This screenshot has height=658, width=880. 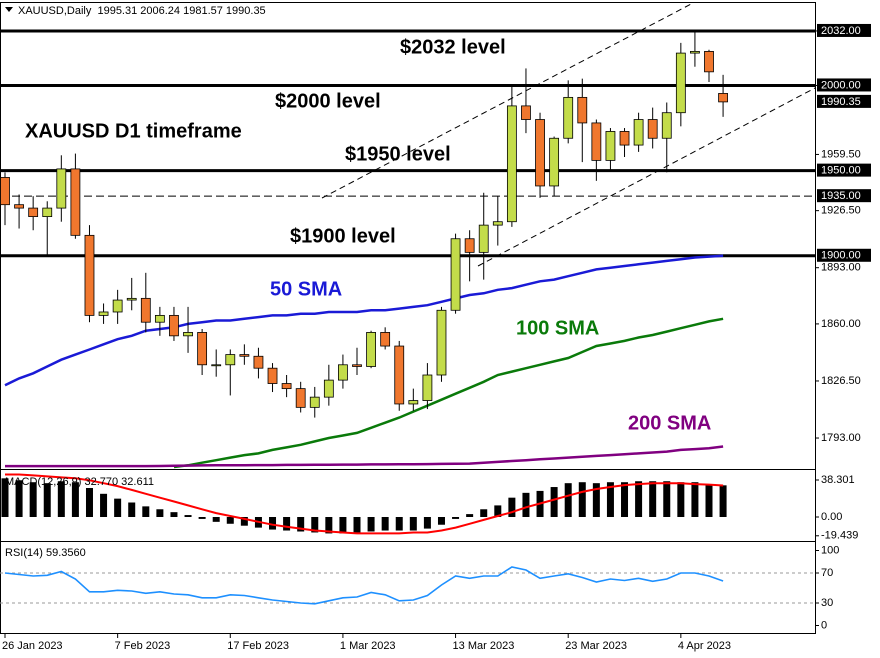 What do you see at coordinates (841, 438) in the screenshot?
I see `y-tick-label: 1793.00` at bounding box center [841, 438].